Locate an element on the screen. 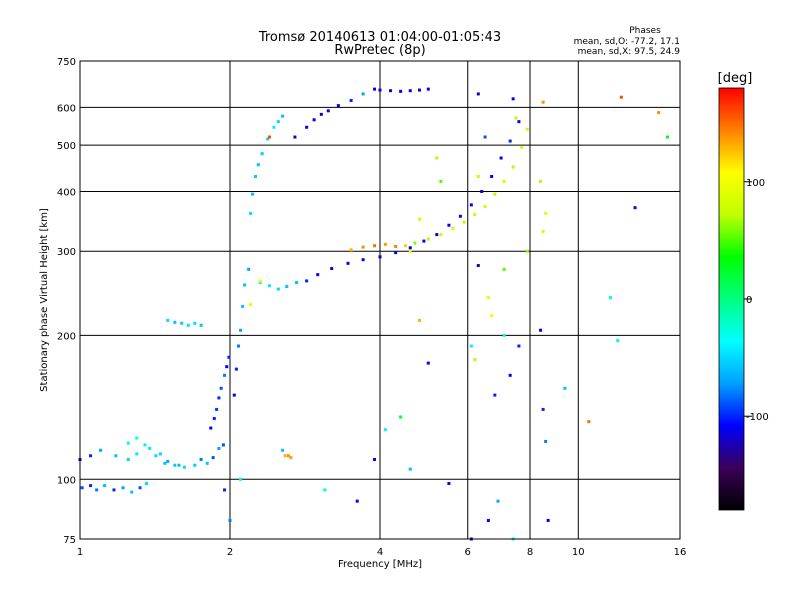  x-tick-label: 1 is located at coordinates (80, 552).